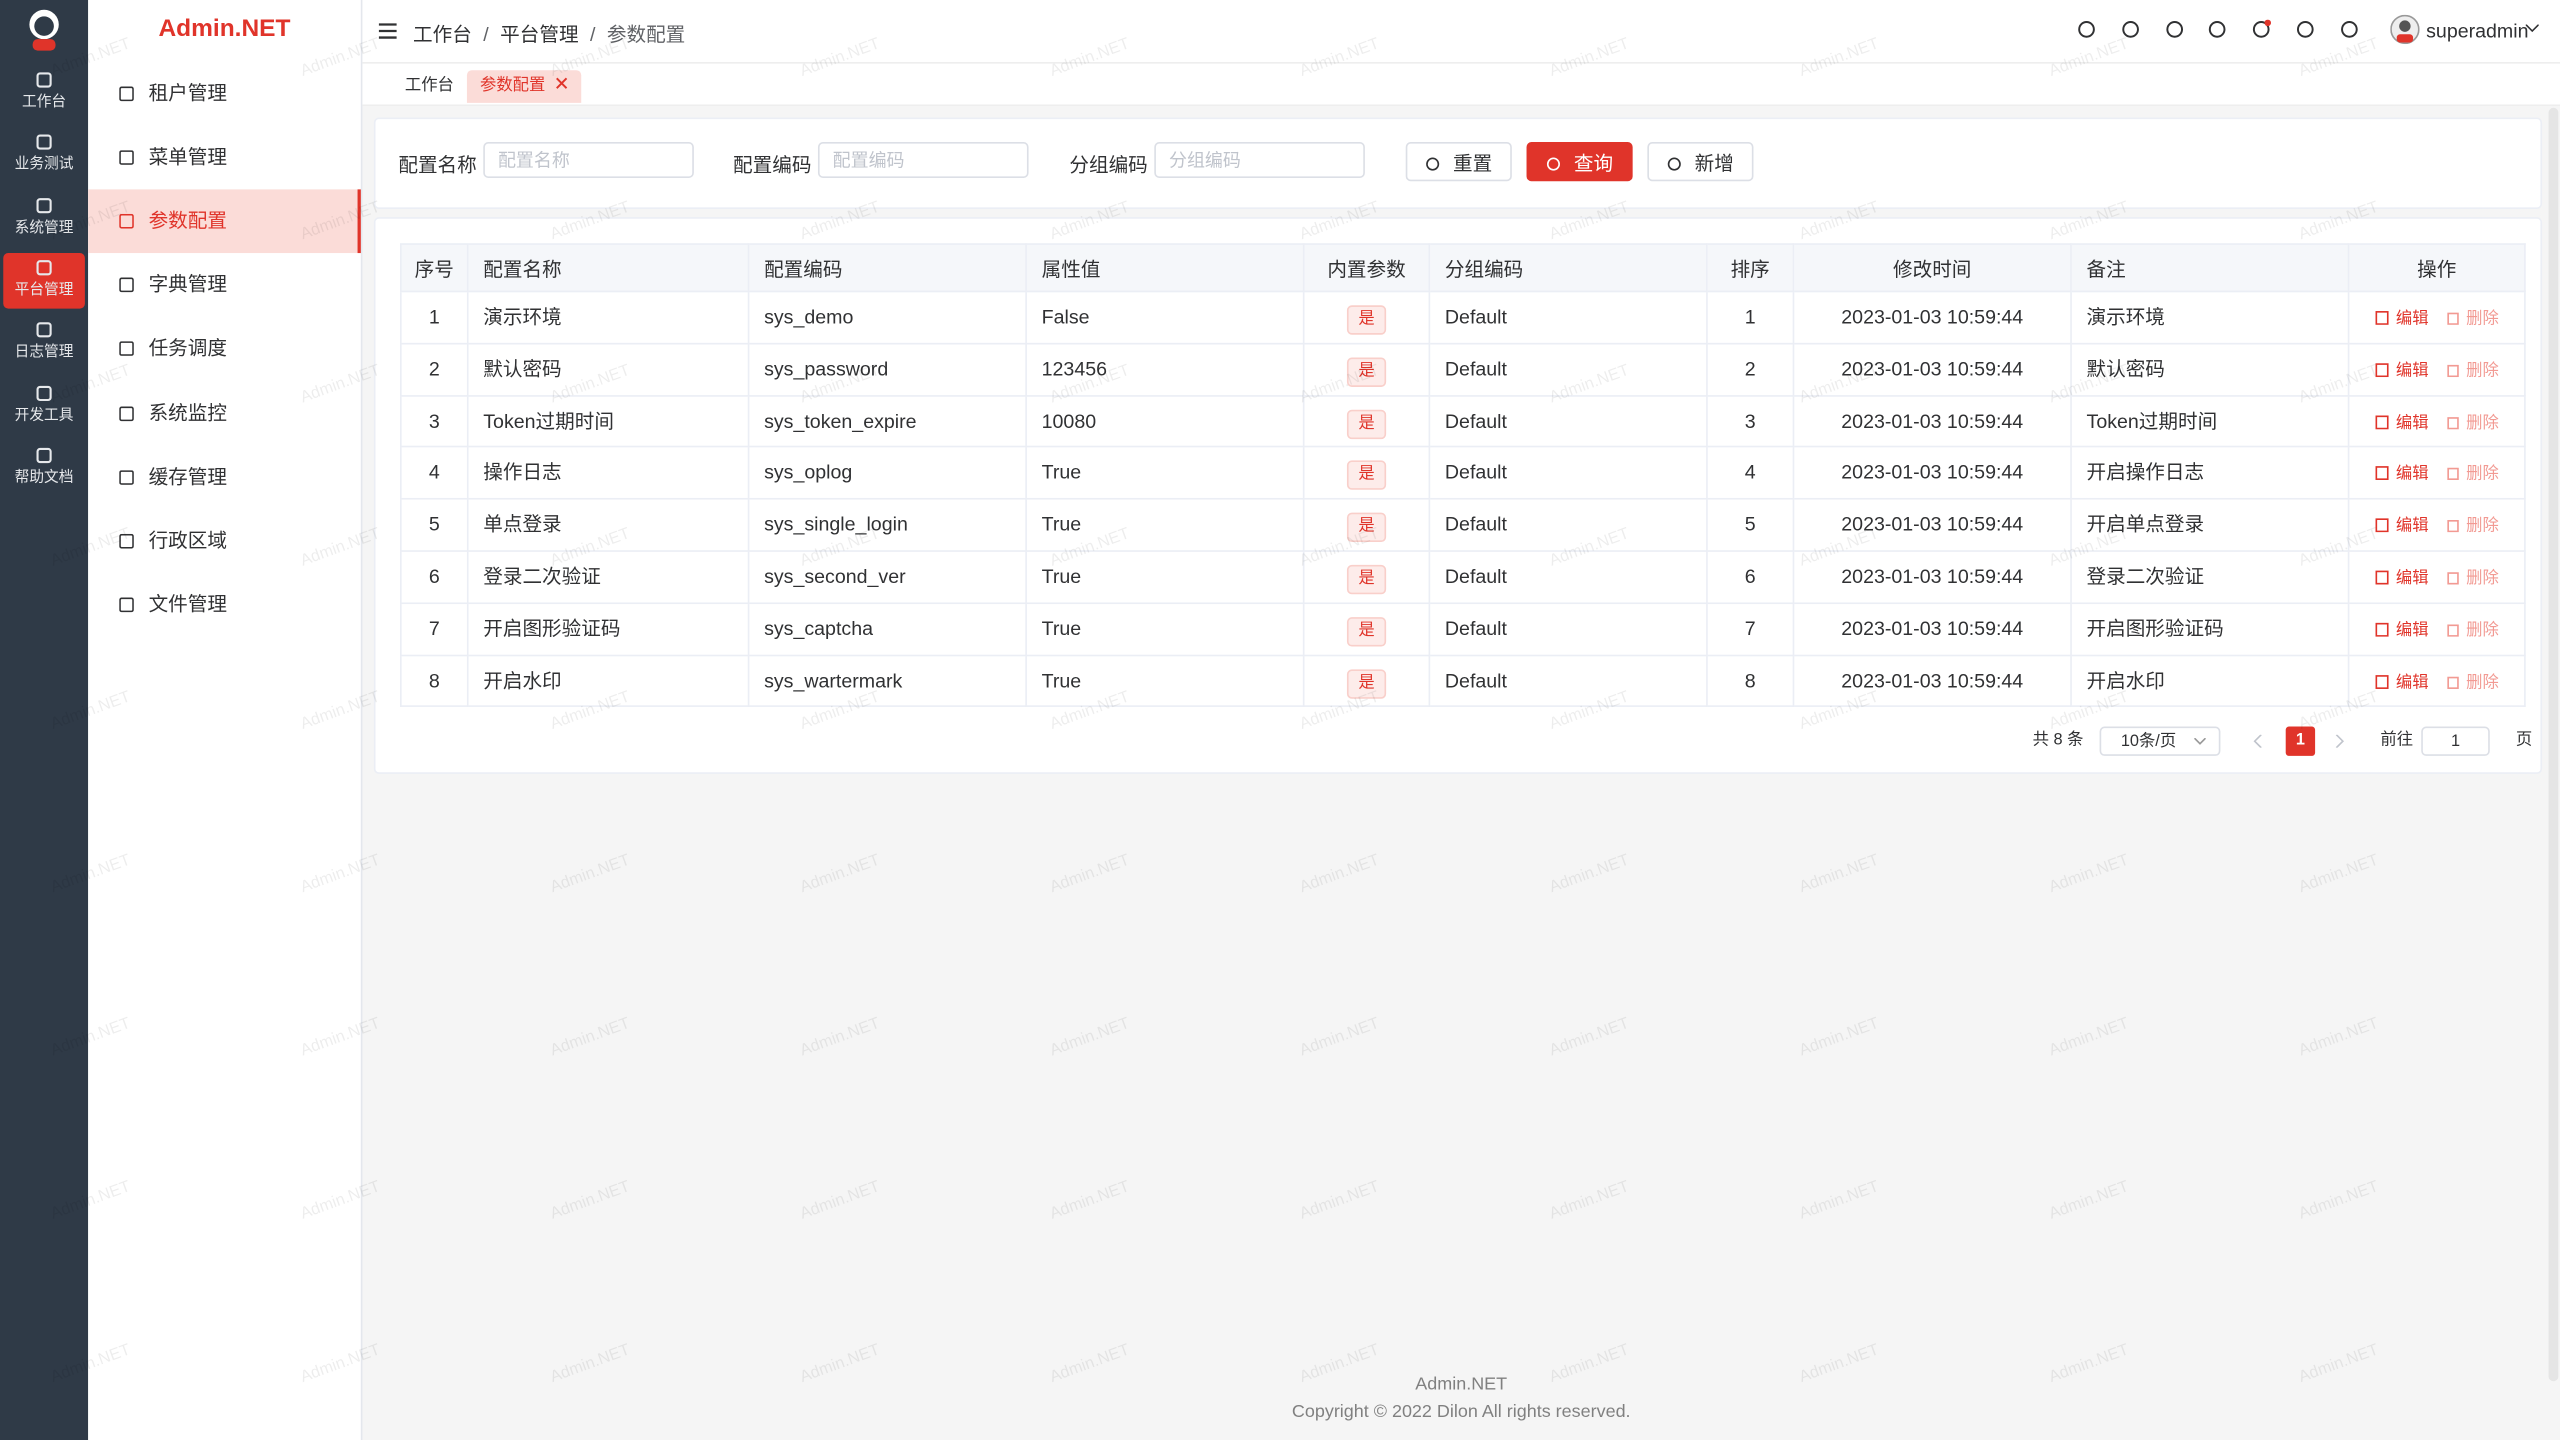  What do you see at coordinates (44, 720) in the screenshot?
I see `main-rail: 工作台业务测试系统管理平台管理日志管理开发工具帮助文档` at bounding box center [44, 720].